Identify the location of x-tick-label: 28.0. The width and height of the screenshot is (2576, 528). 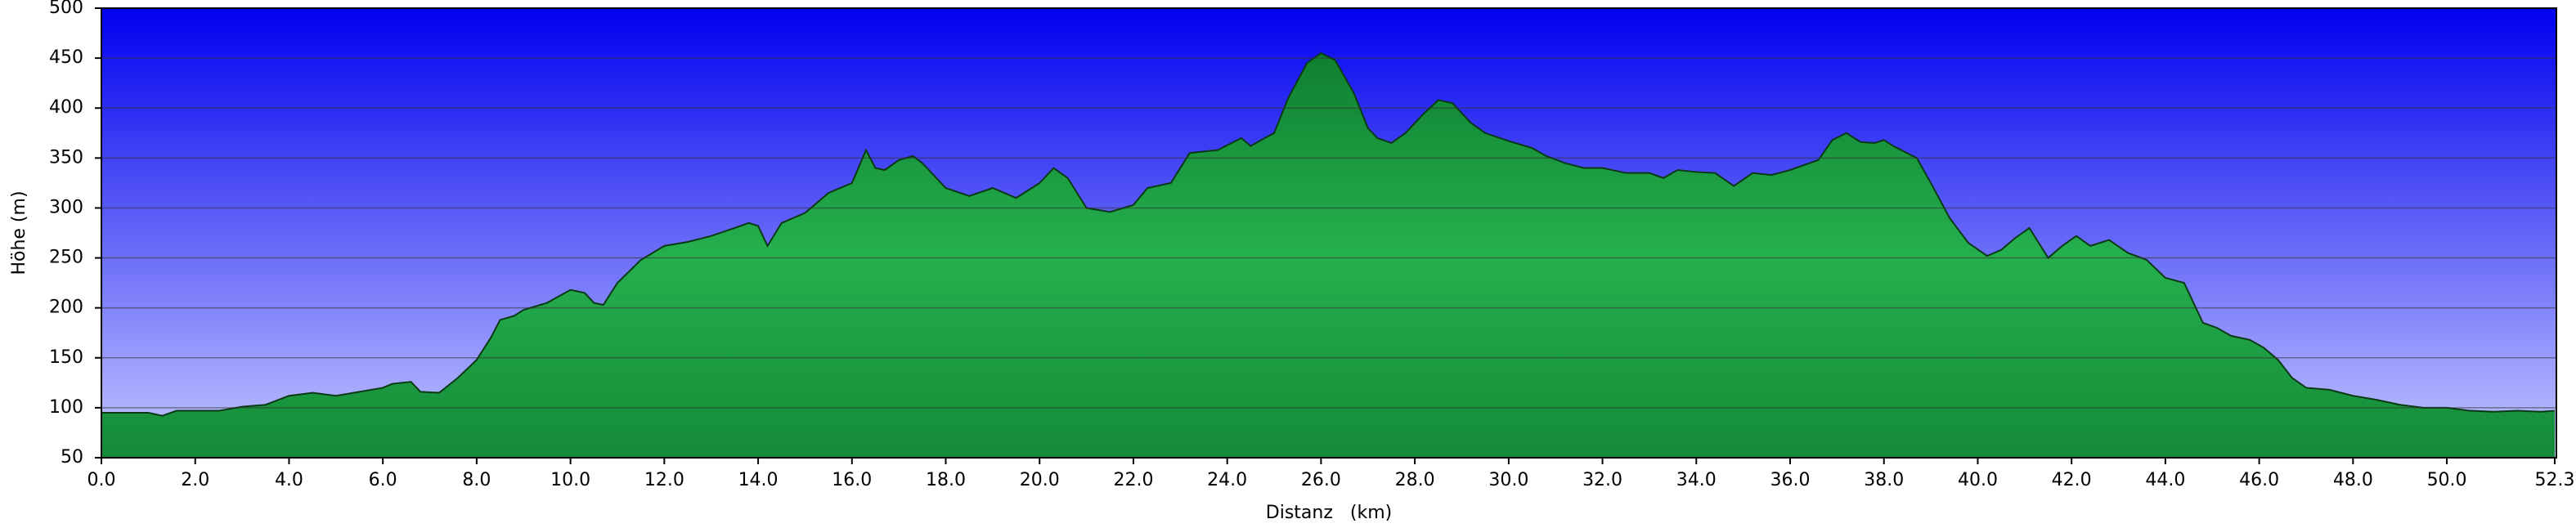
(1415, 480).